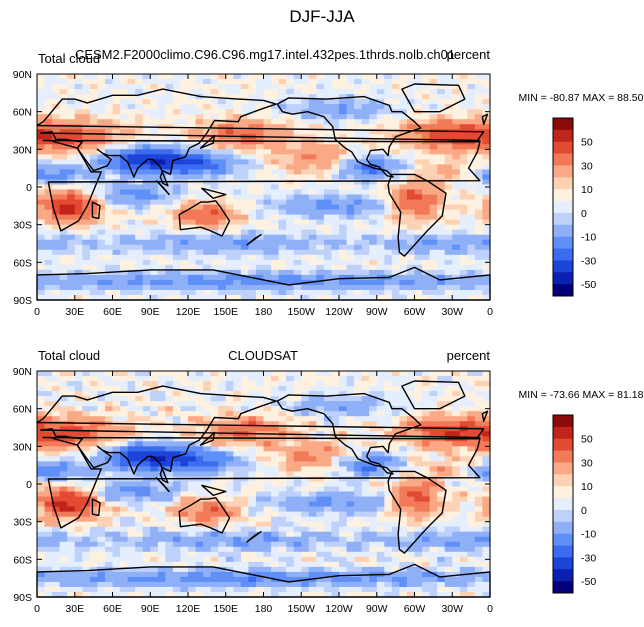  I want to click on panel-units: percent, so click(469, 355).